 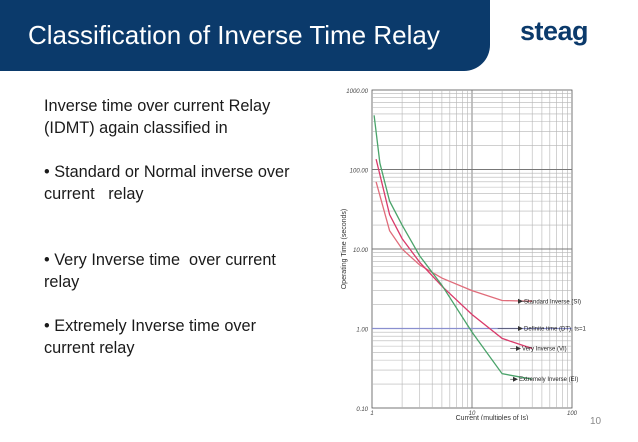 What do you see at coordinates (150, 326) in the screenshot?
I see `bullet-extremely-inverse: • Extremely Inverse time over` at bounding box center [150, 326].